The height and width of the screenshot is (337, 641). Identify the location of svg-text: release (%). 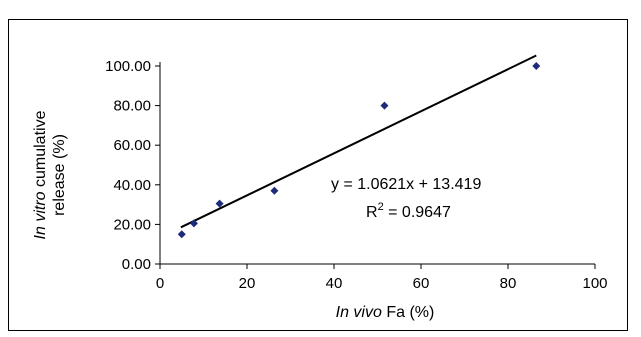
(59, 175).